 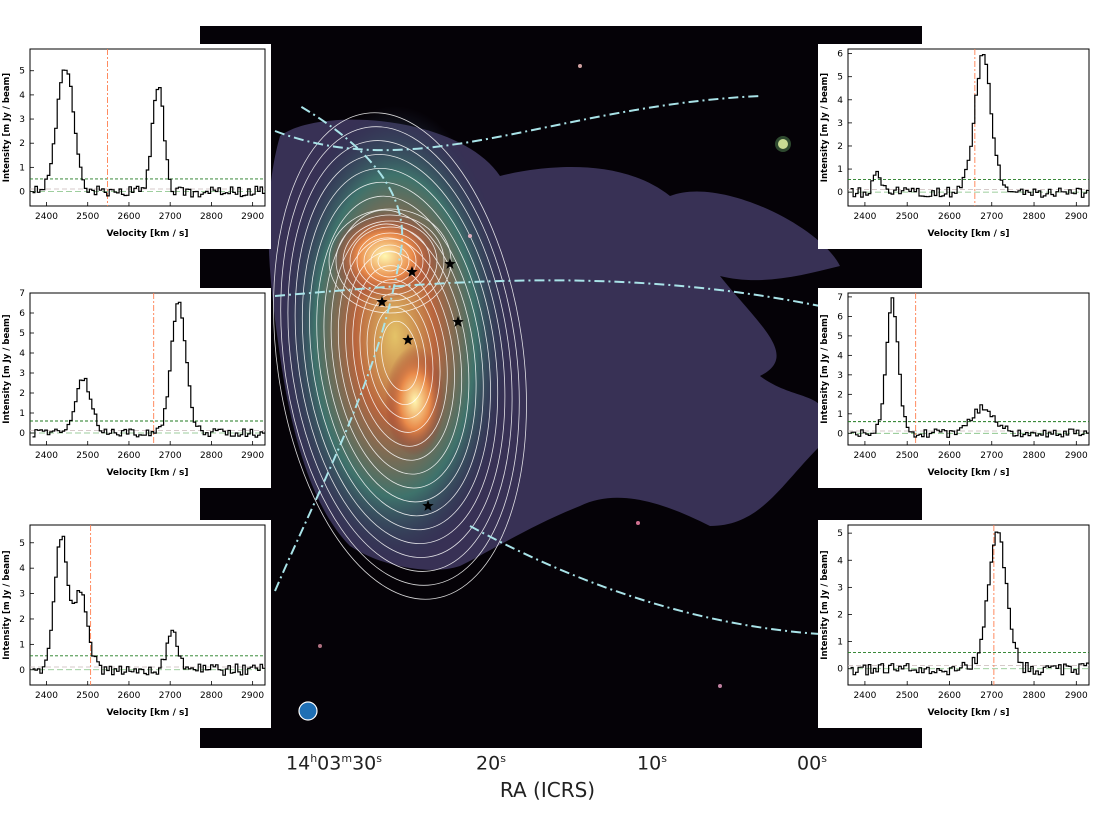 I want to click on beam-marker, so click(x=308, y=711).